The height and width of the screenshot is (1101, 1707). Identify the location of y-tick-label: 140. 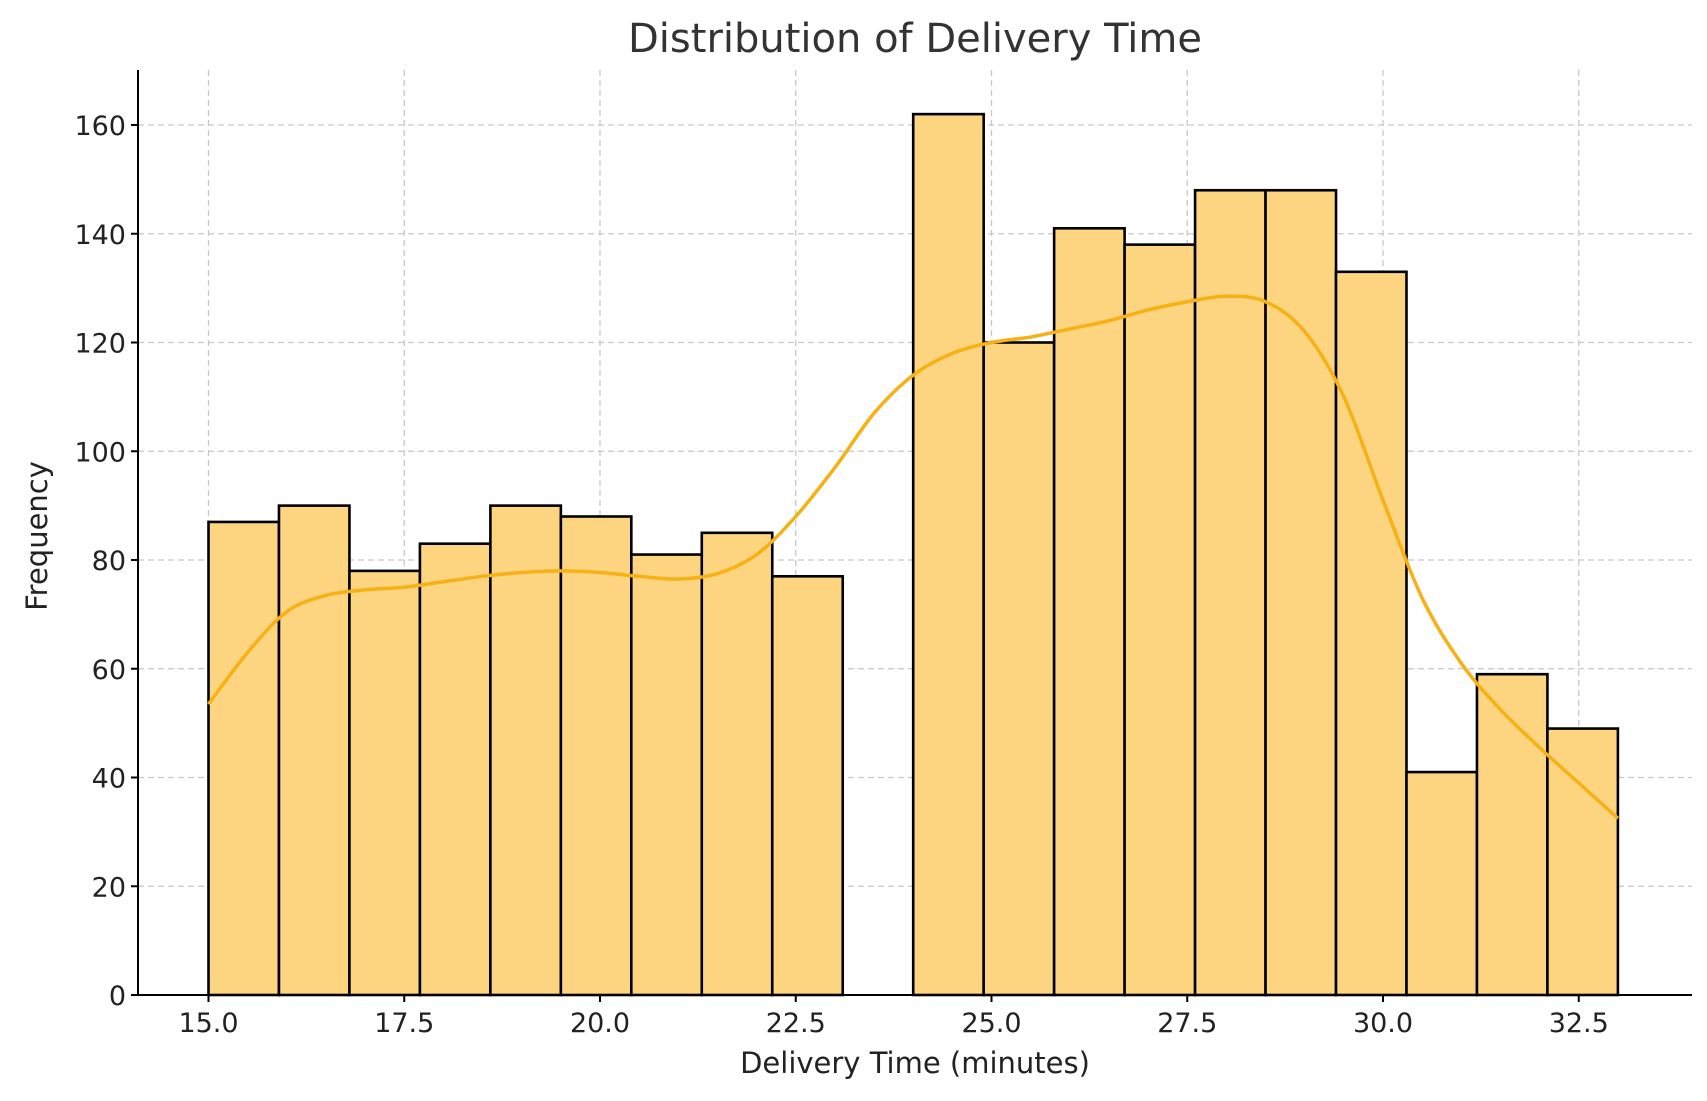
(100, 235).